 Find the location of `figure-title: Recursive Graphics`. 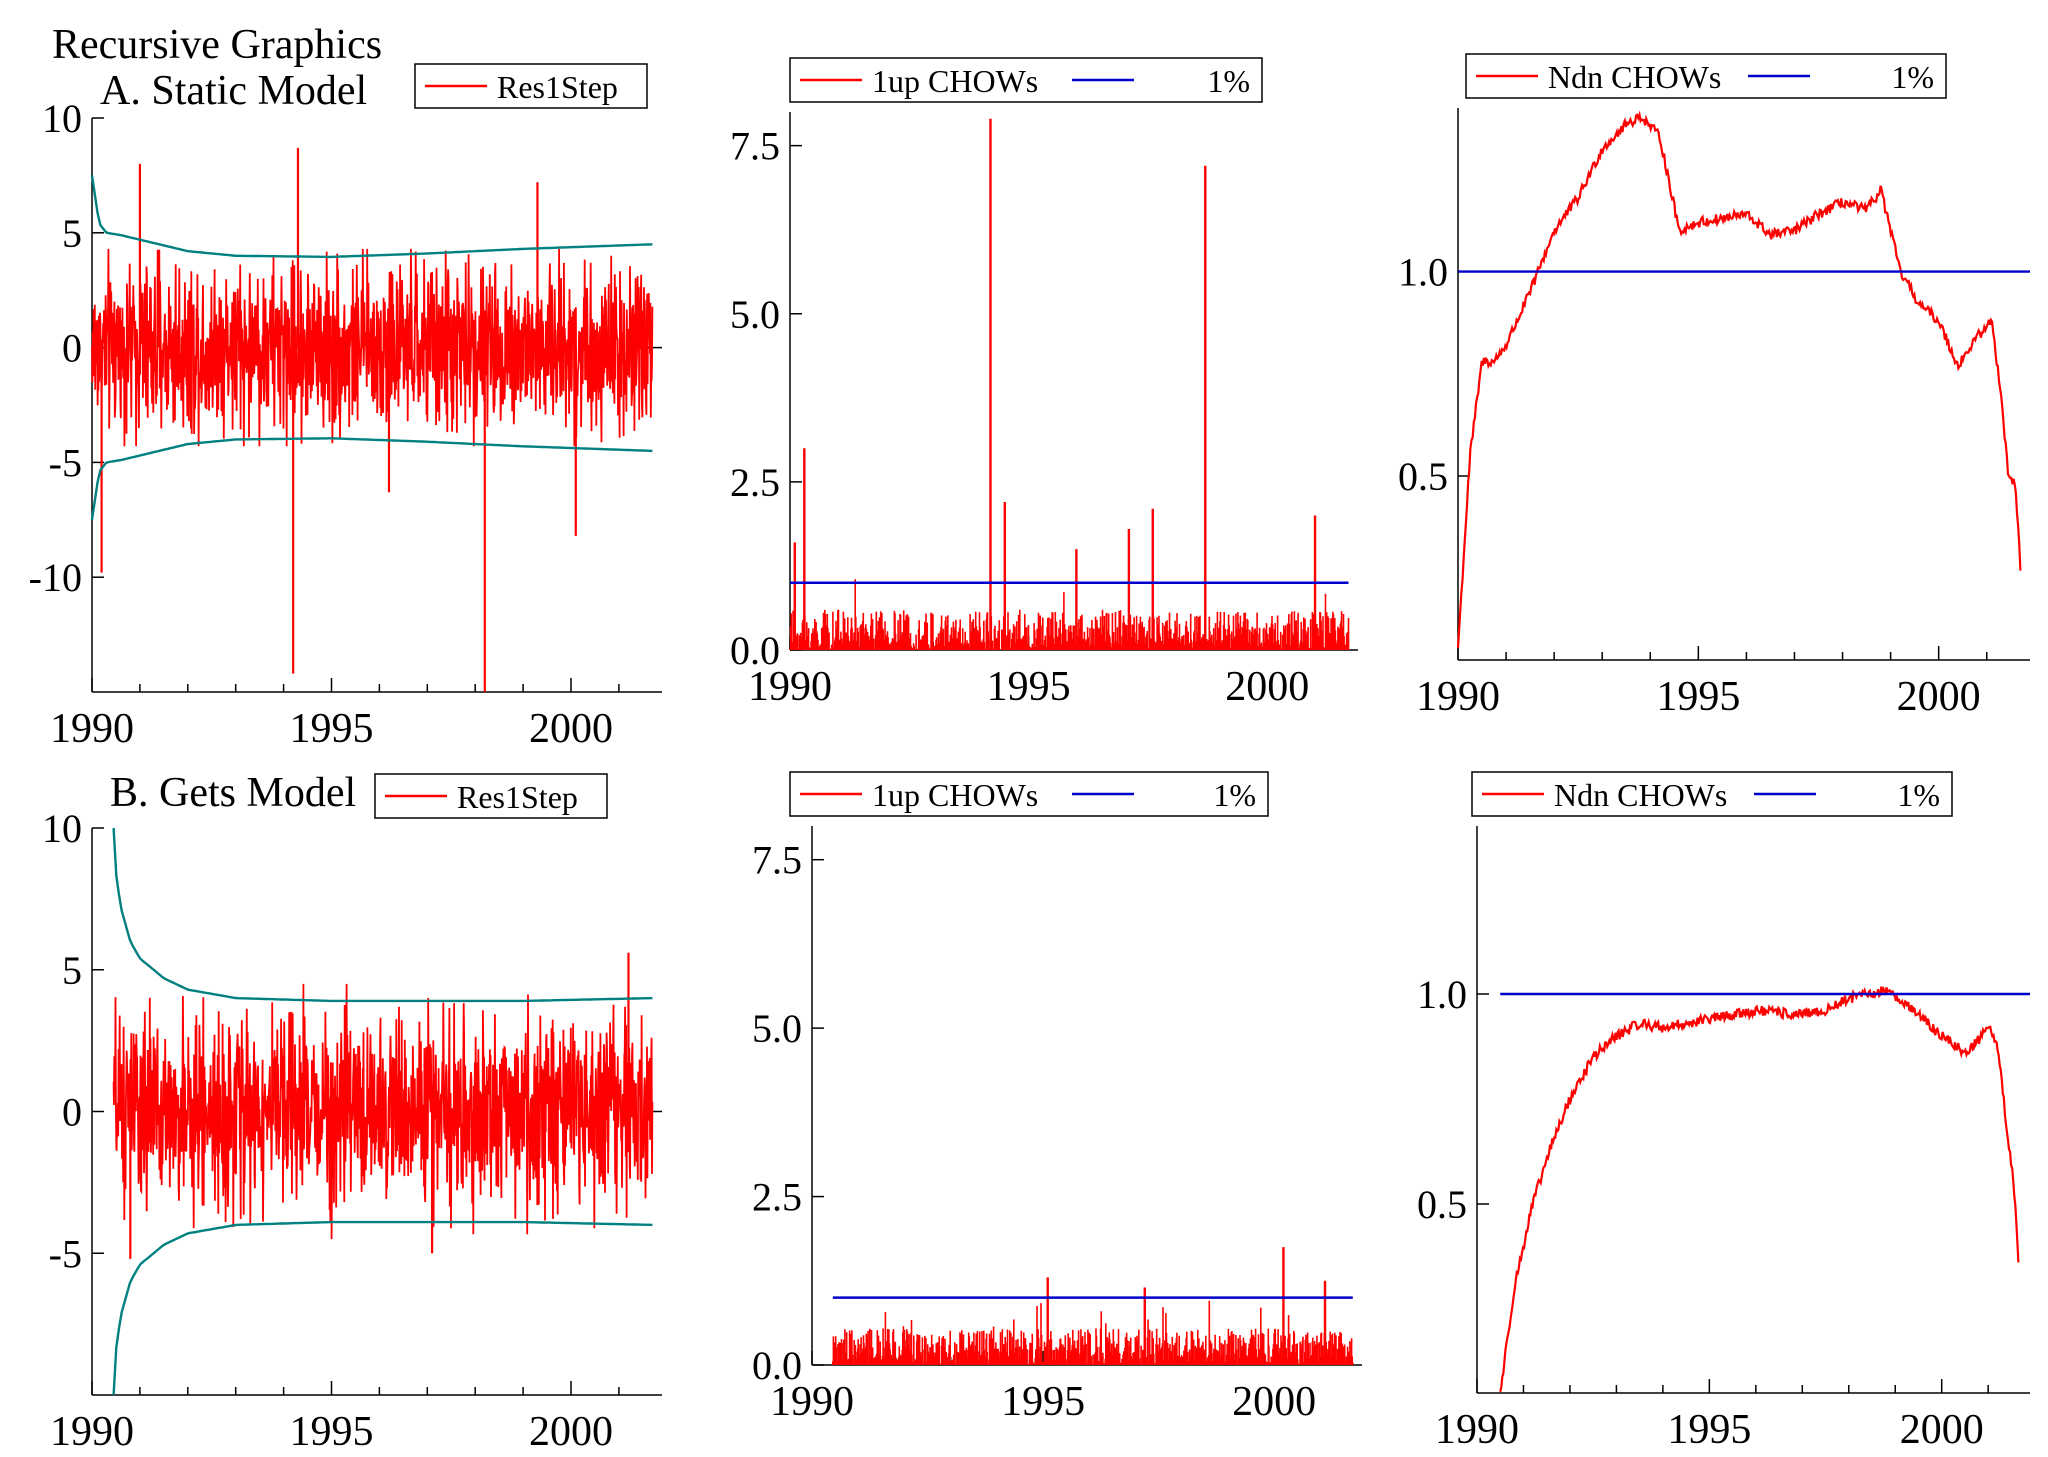

figure-title: Recursive Graphics is located at coordinates (217, 45).